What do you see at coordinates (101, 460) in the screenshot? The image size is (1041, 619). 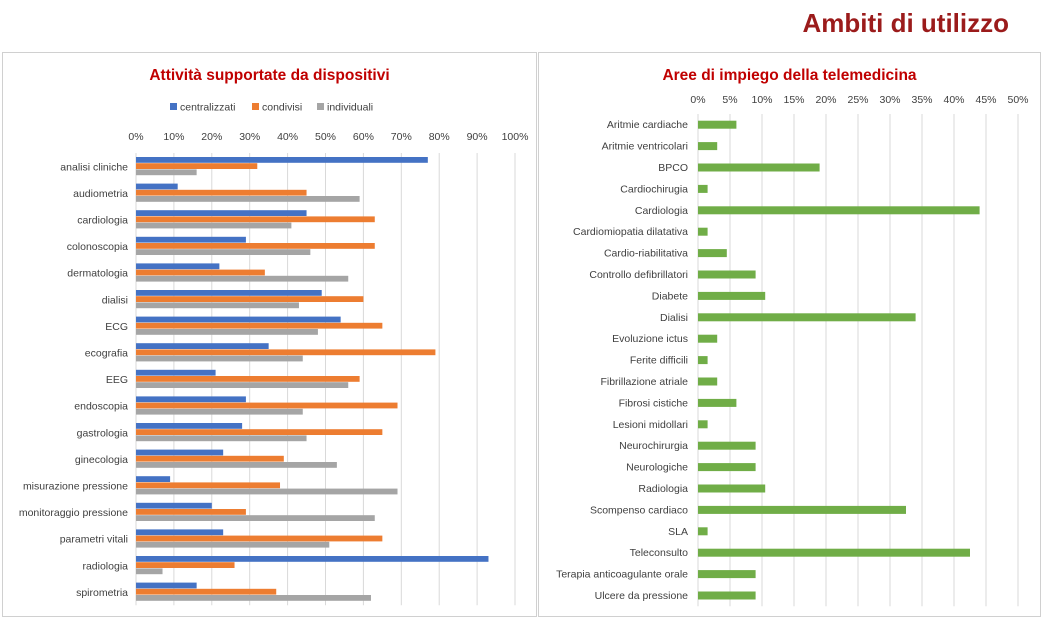 I see `category-label: ginecologia` at bounding box center [101, 460].